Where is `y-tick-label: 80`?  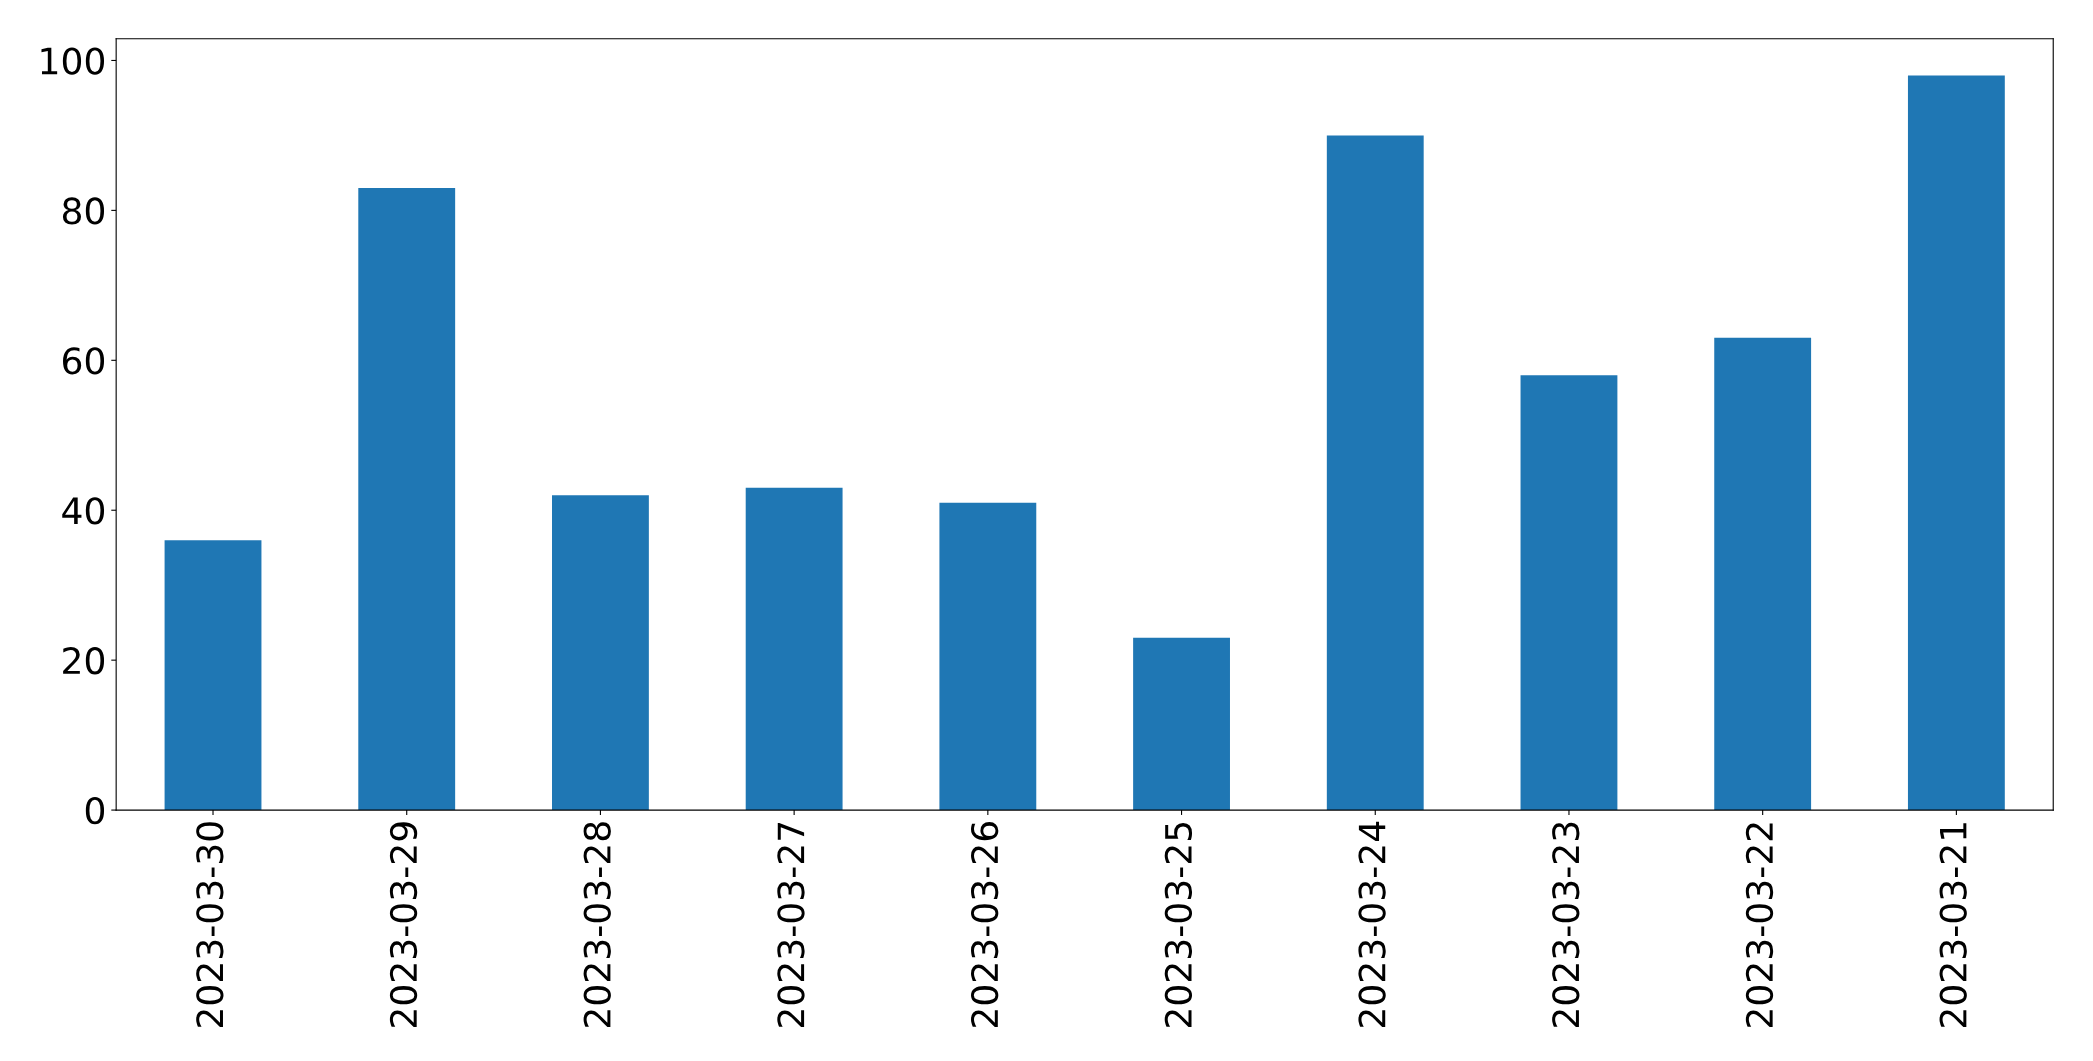
y-tick-label: 80 is located at coordinates (83, 211).